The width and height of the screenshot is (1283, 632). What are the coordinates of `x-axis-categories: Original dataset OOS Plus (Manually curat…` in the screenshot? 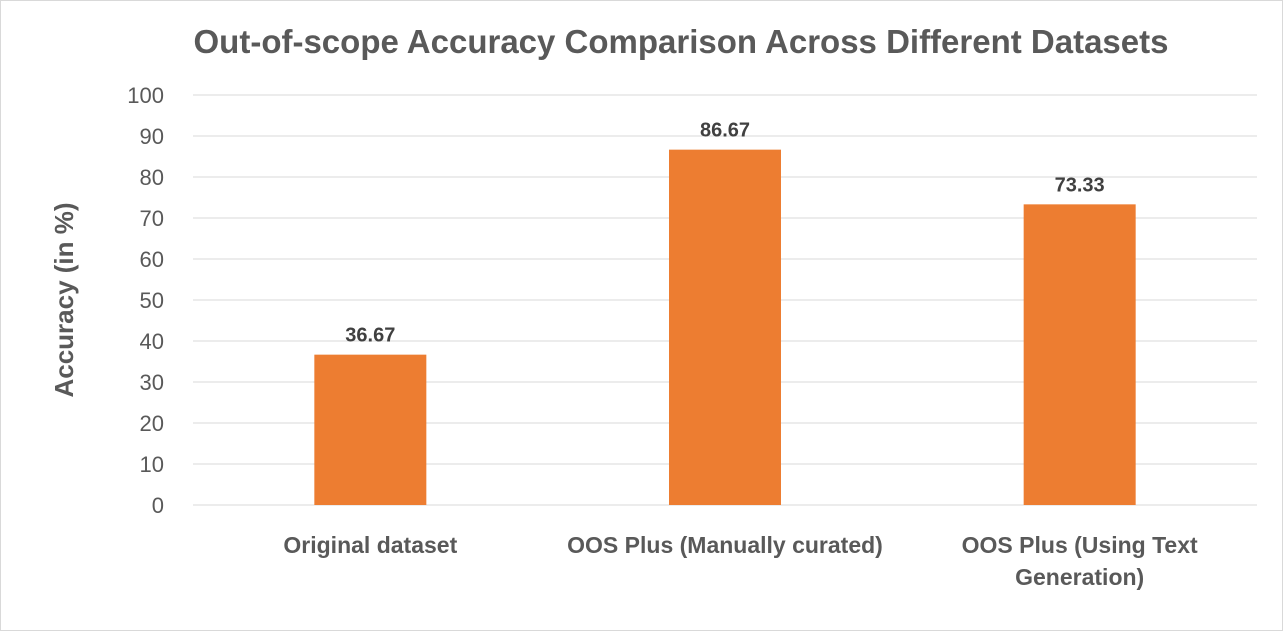 It's located at (740, 561).